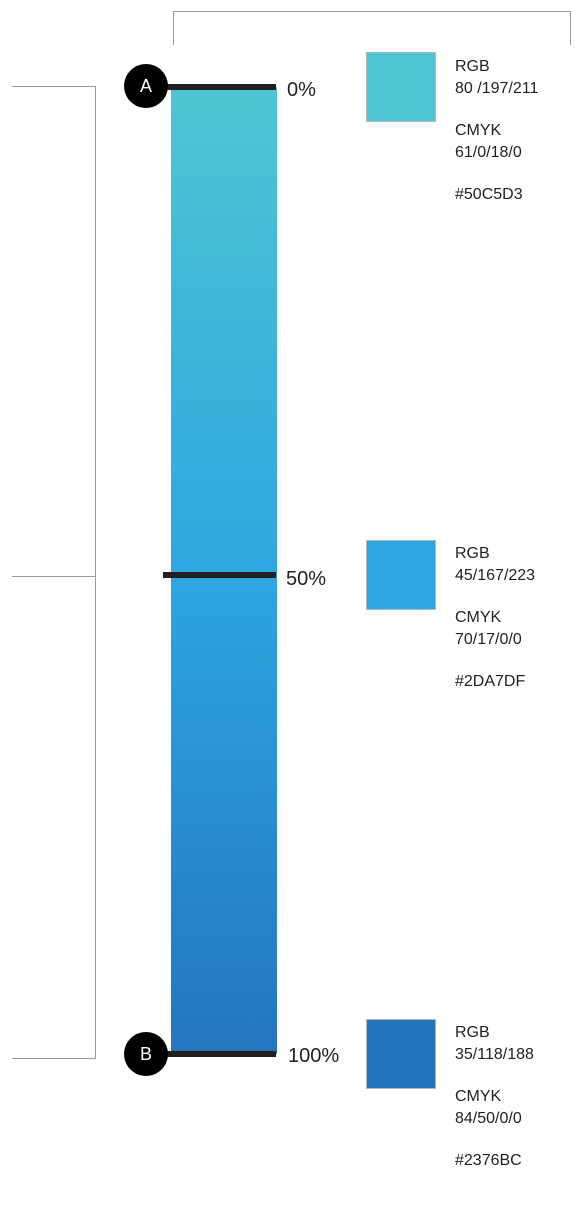  I want to click on hex-value: #50C5D3, so click(489, 194).